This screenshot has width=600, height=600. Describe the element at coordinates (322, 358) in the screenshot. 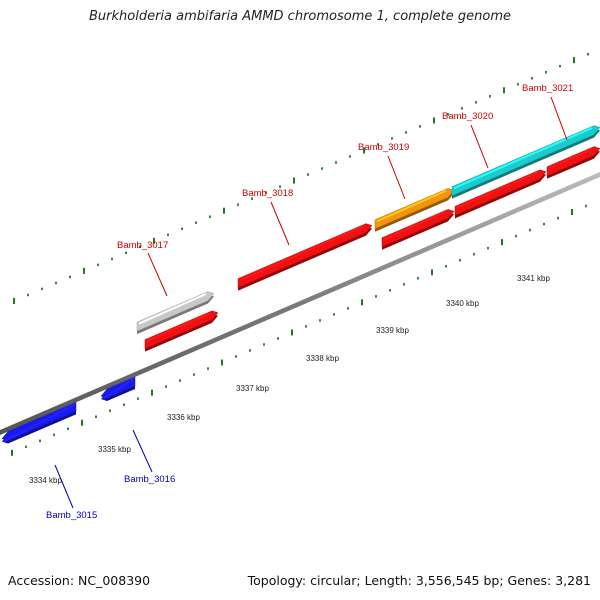

I see `scale-label: 3338 kbp` at that location.